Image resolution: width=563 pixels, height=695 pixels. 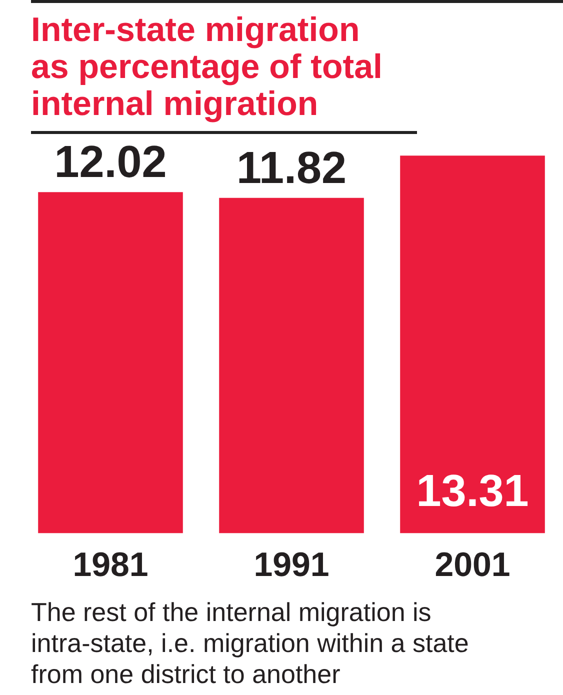 What do you see at coordinates (292, 565) in the screenshot?
I see `x-tick-label: 1991` at bounding box center [292, 565].